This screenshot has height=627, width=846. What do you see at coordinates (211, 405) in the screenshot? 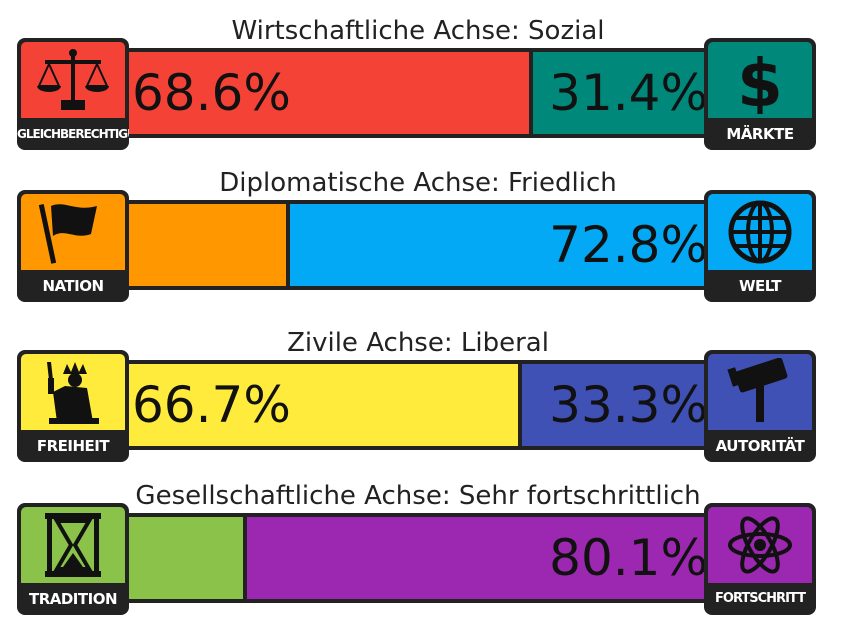
I see `left-percent-label: 66.7%` at bounding box center [211, 405].